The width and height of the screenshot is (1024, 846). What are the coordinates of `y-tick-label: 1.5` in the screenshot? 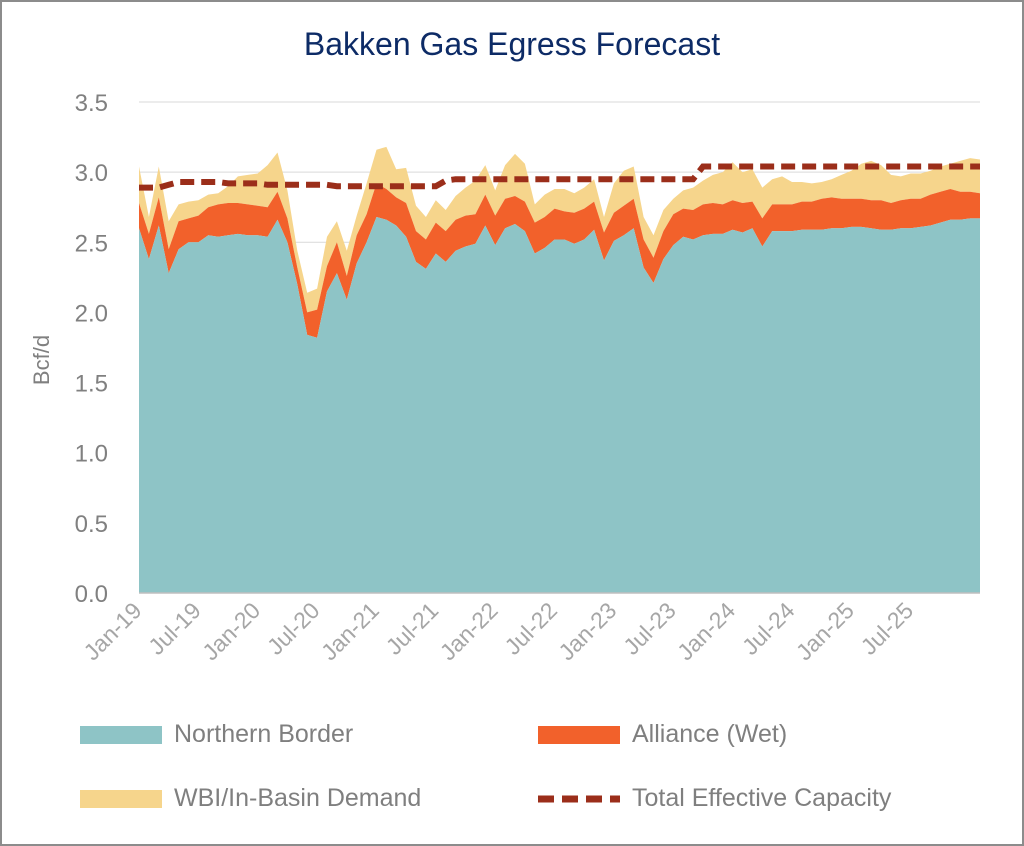 It's located at (91, 384).